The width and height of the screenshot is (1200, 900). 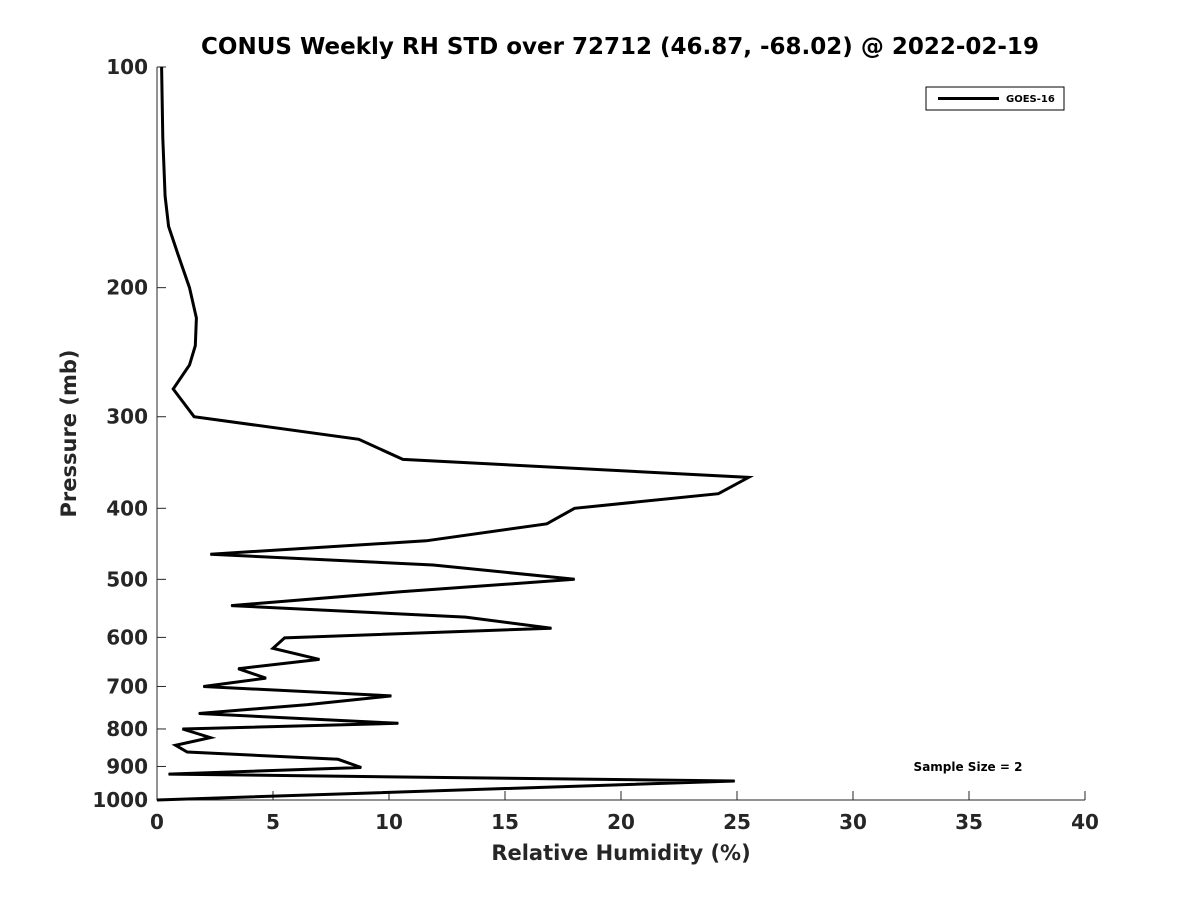 What do you see at coordinates (621, 822) in the screenshot?
I see `x-tick-label: 20` at bounding box center [621, 822].